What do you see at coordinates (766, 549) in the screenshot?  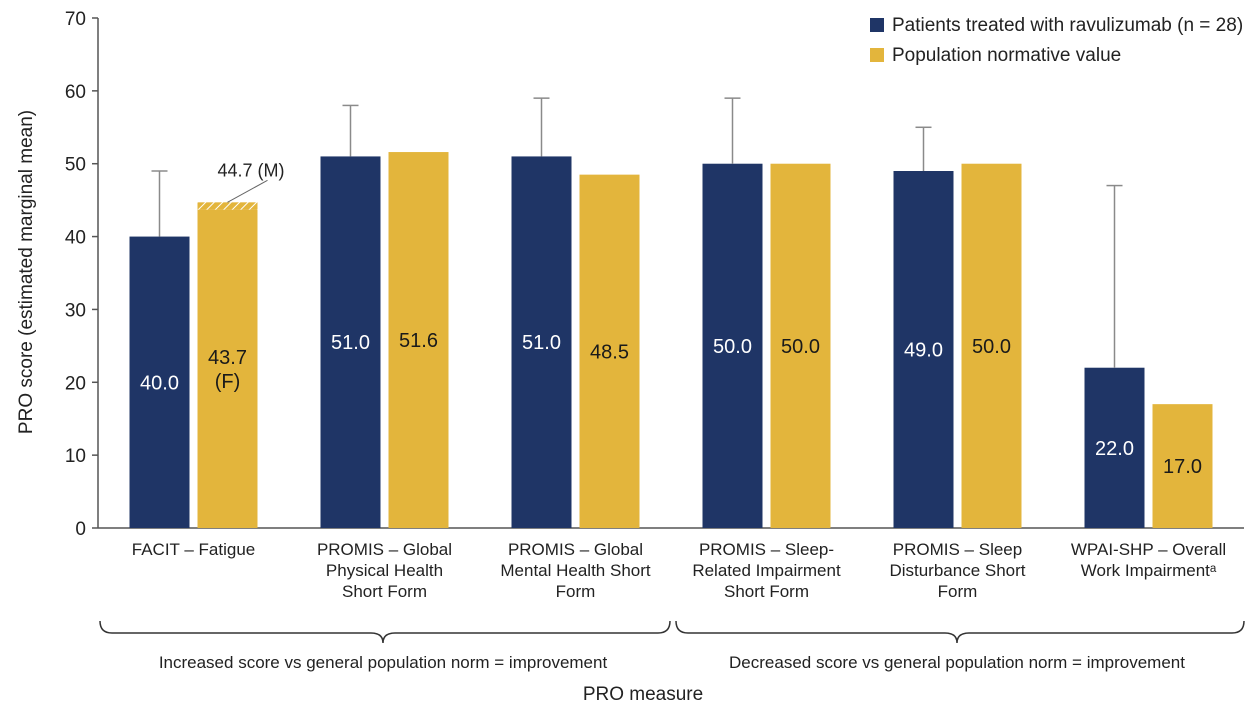 I see `category-label: PROMIS – Sleep-` at bounding box center [766, 549].